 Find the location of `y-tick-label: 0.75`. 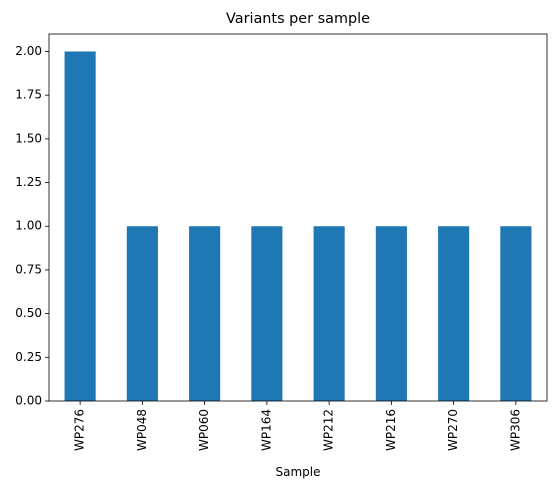

y-tick-label: 0.75 is located at coordinates (28, 269).